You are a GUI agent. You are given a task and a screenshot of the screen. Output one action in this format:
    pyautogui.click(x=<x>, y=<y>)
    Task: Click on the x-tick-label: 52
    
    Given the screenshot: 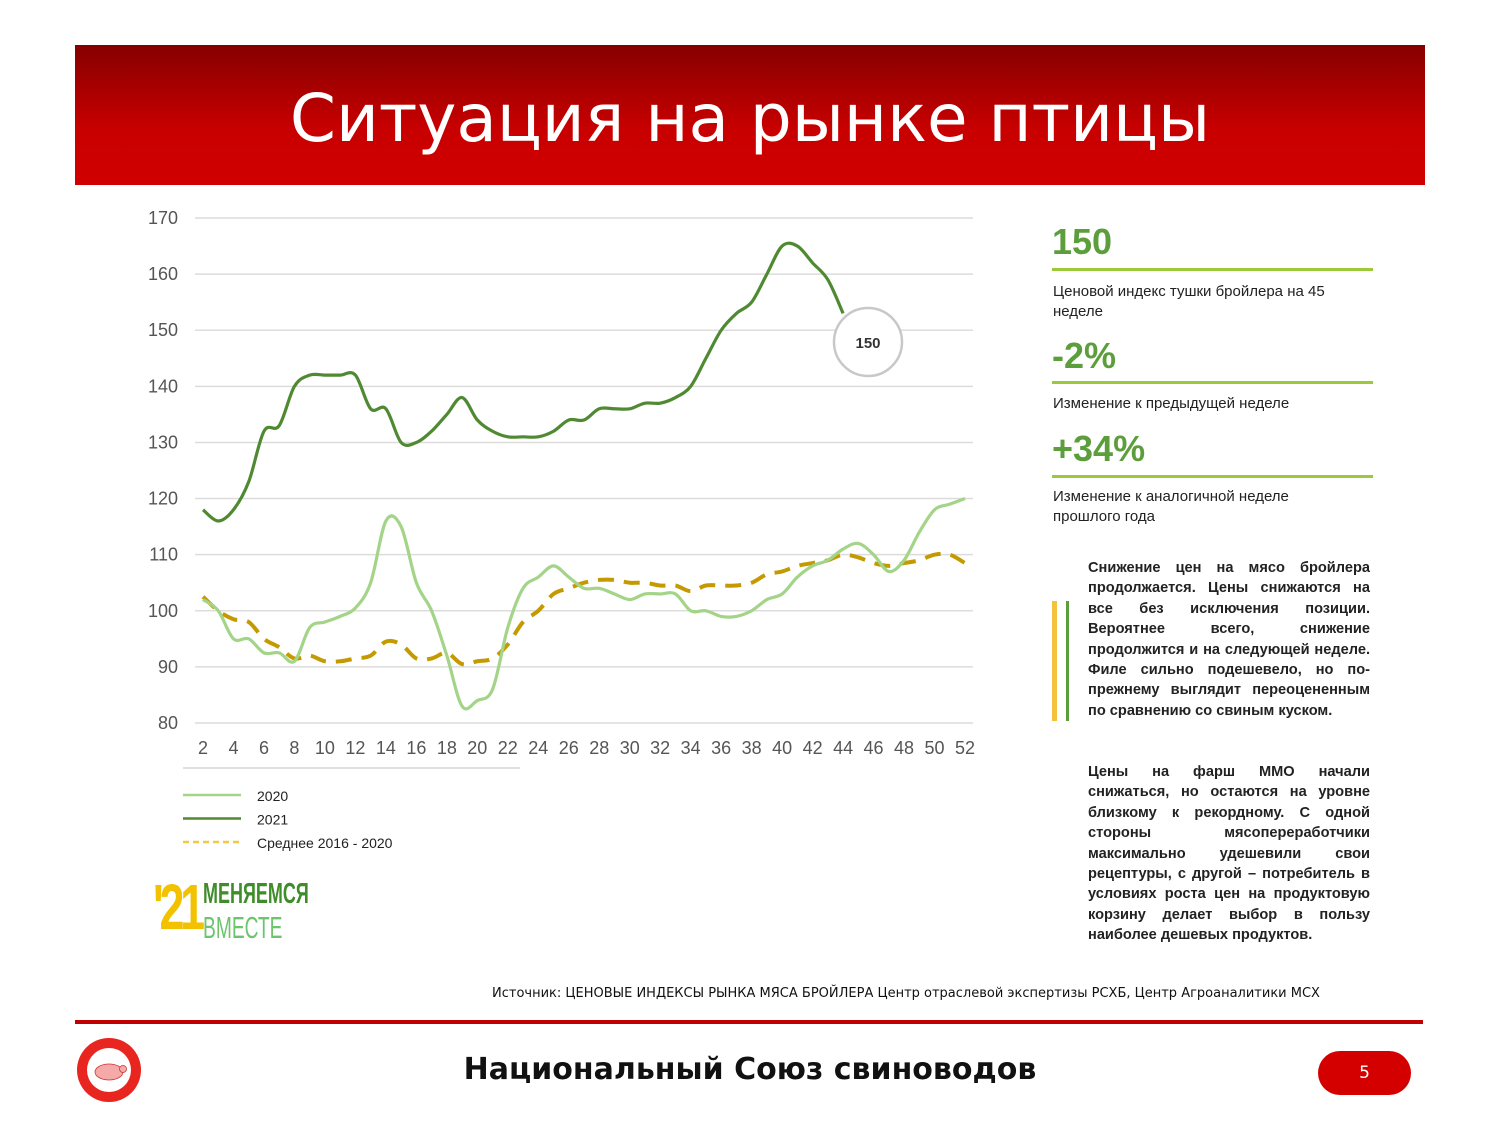 What is the action you would take?
    pyautogui.click(x=965, y=748)
    